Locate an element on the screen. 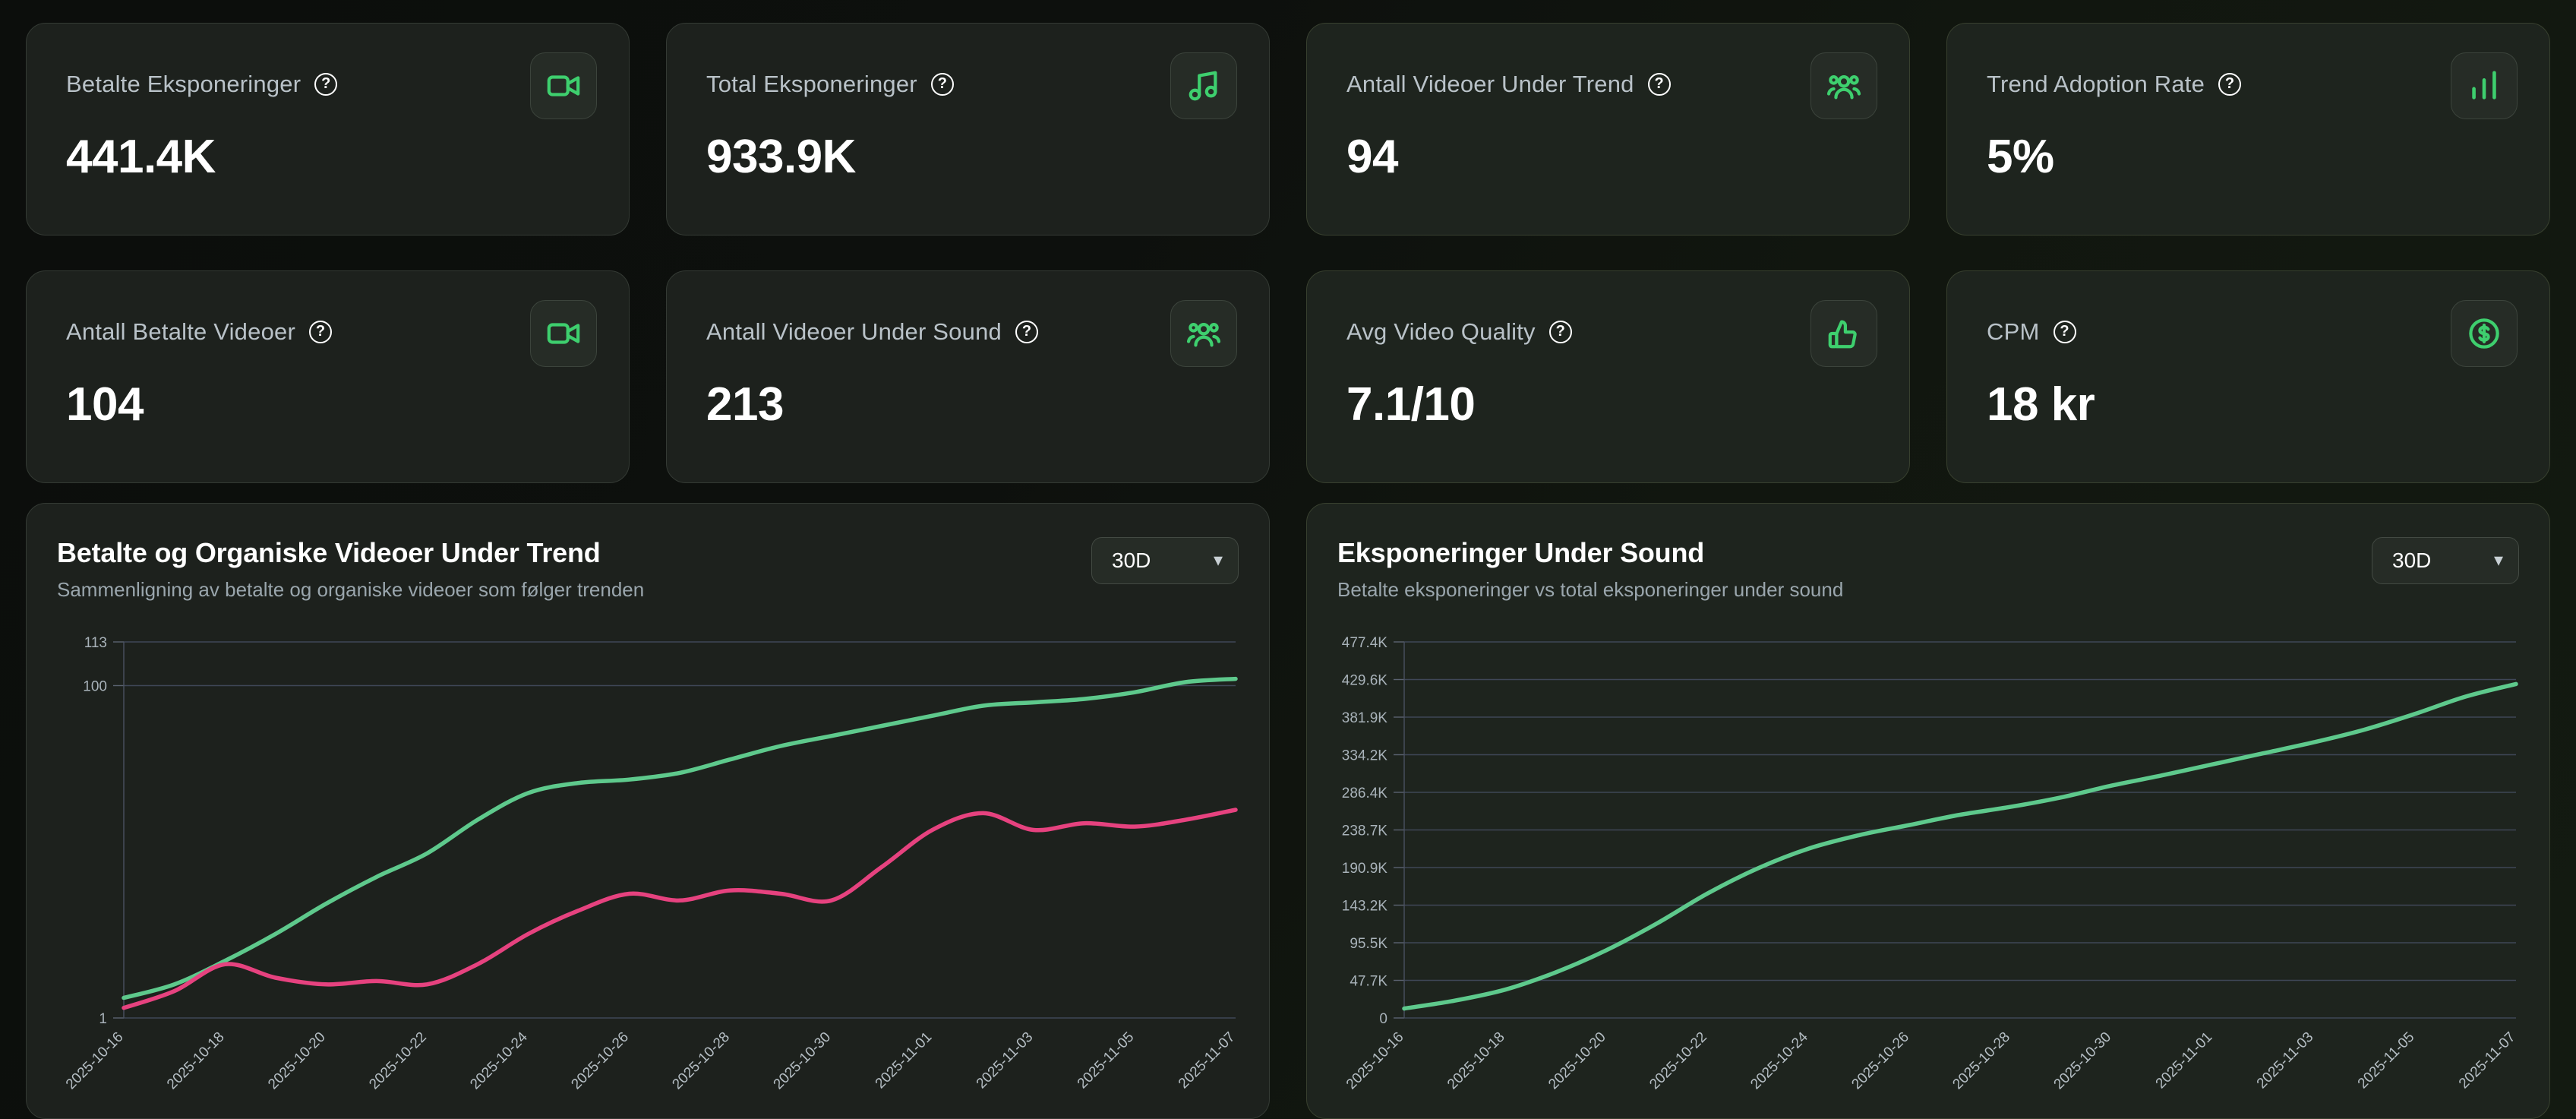 The image size is (2576, 1119). y-axis-tick-label: 113 is located at coordinates (95, 643).